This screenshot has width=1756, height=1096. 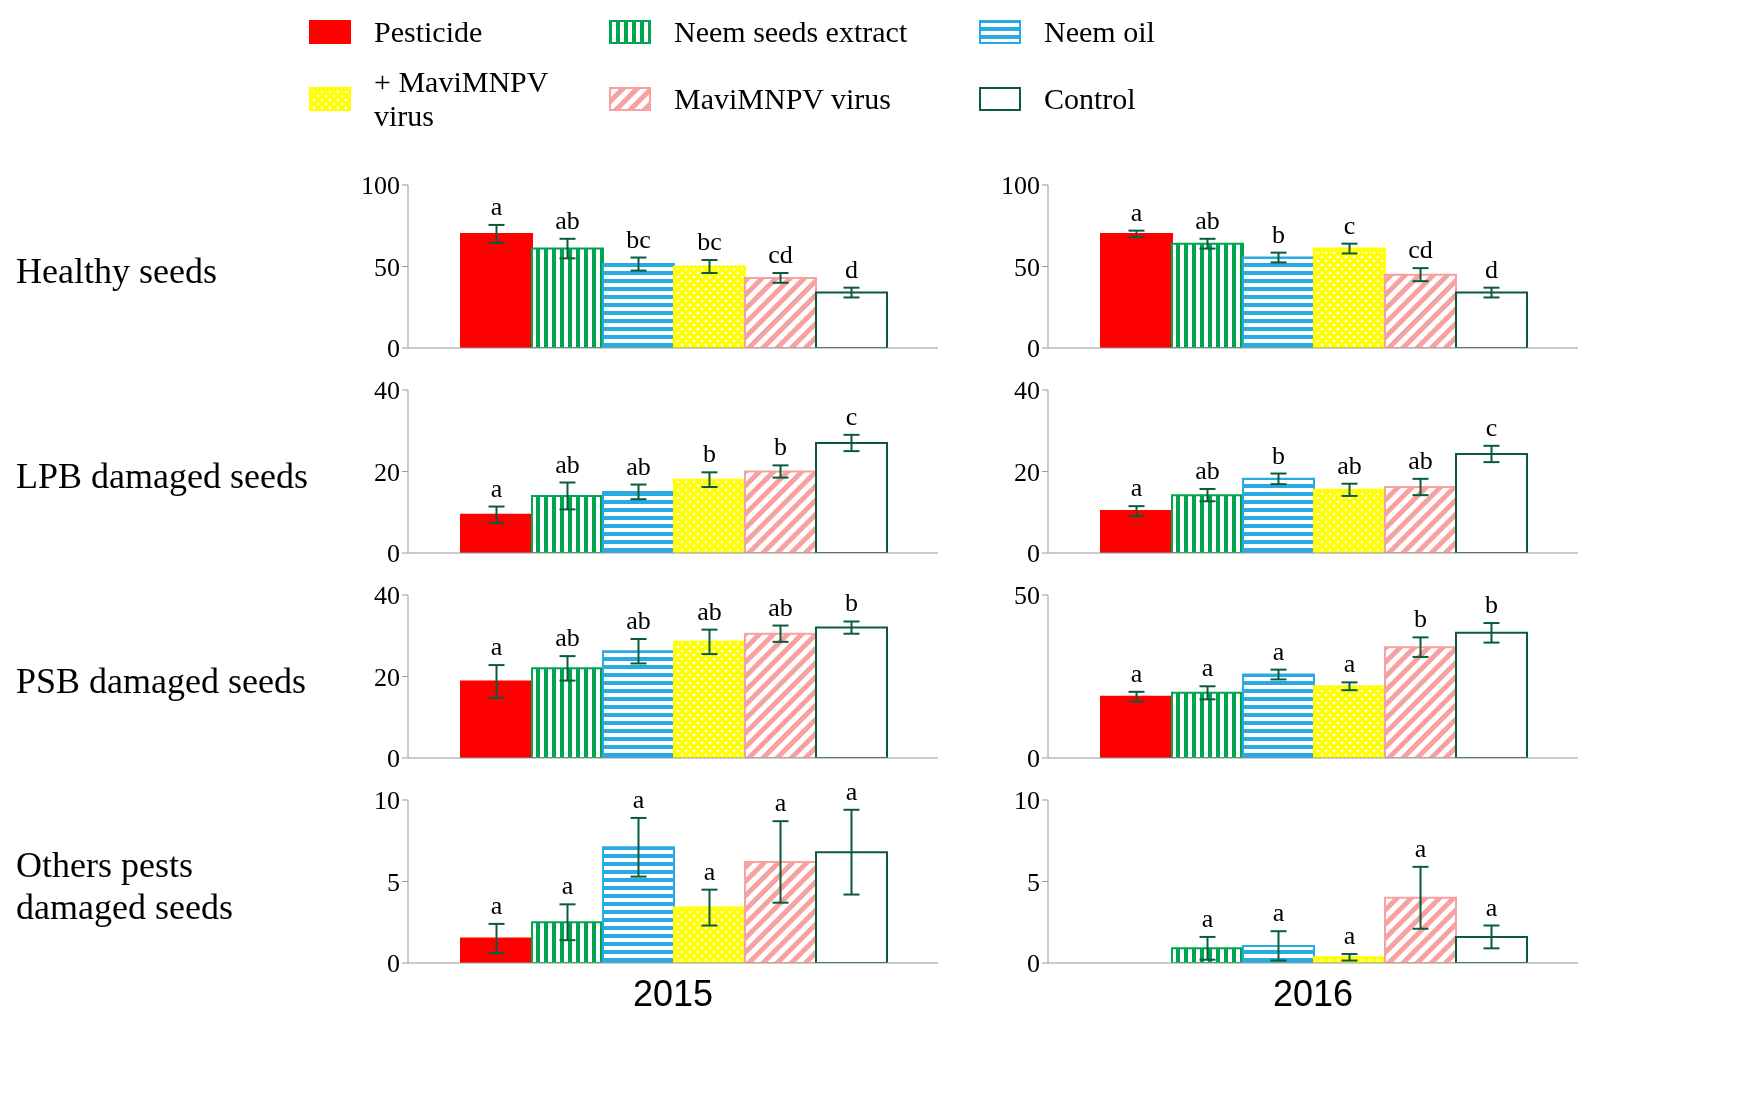 What do you see at coordinates (161, 681) in the screenshot?
I see `y-axis-title: PSB damaged seeds` at bounding box center [161, 681].